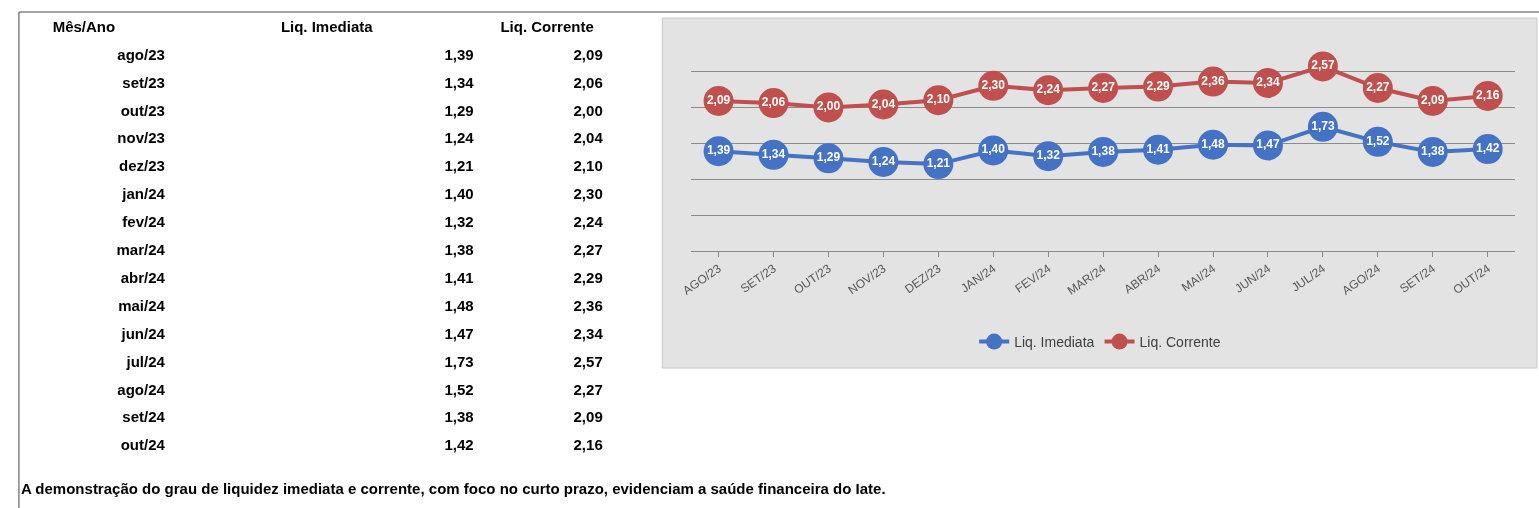 This screenshot has width=1539, height=508. What do you see at coordinates (141, 138) in the screenshot?
I see `category-label: nov/23` at bounding box center [141, 138].